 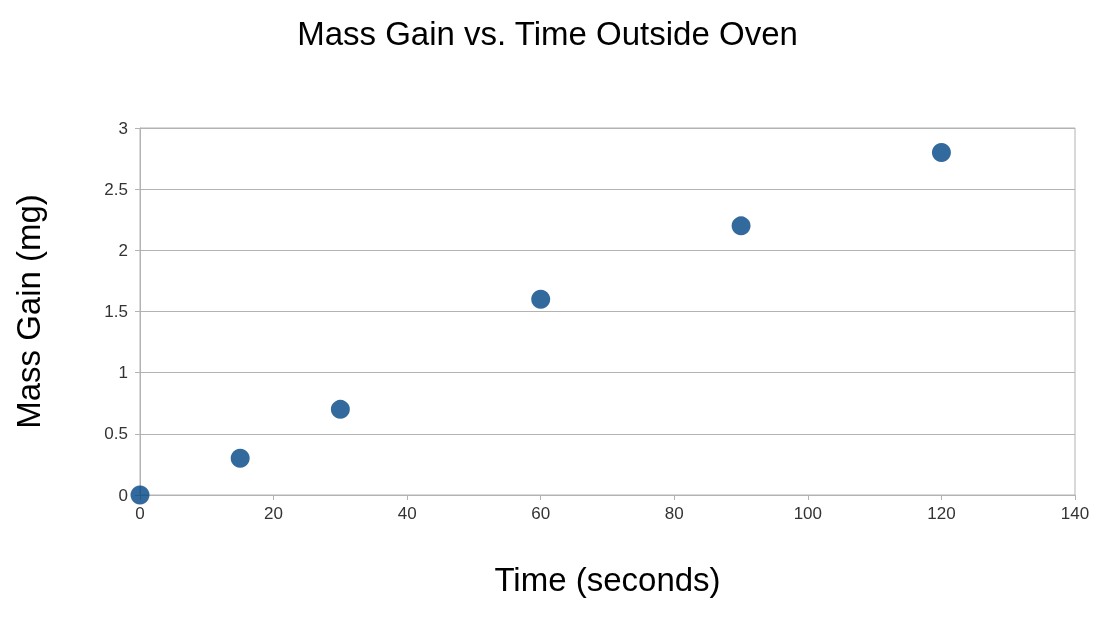 I want to click on y-axis-title: Mass Gain (mg), so click(x=28, y=311).